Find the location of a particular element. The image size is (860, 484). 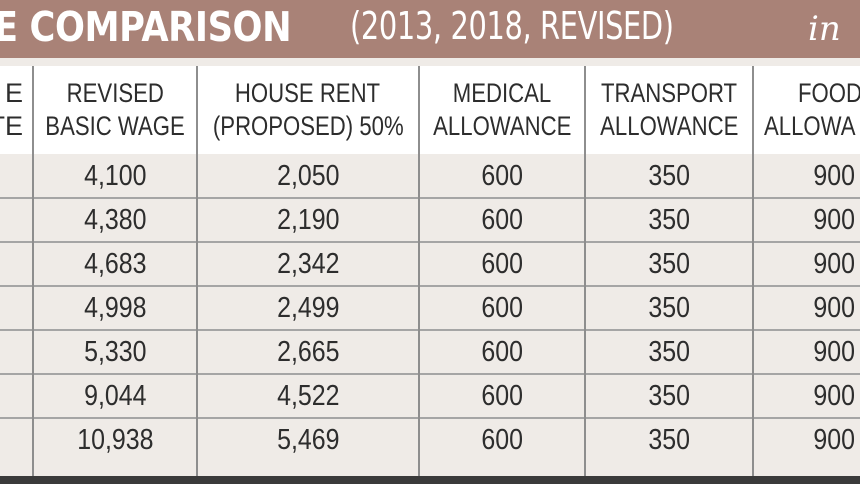

header-transport-allowance: TRANSPORT ALLOWANCE is located at coordinates (669, 109).